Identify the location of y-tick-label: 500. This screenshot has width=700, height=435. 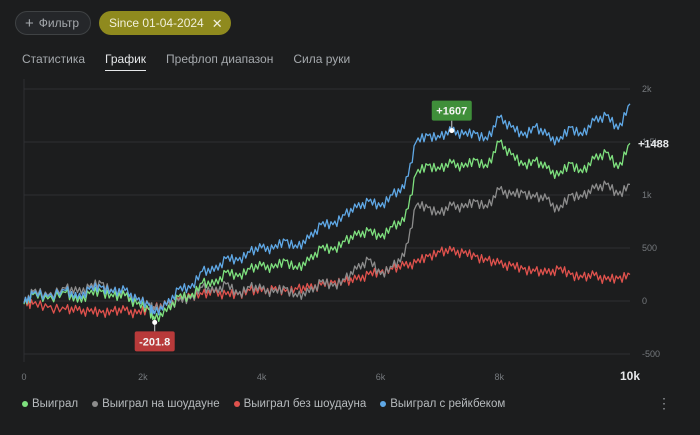
(649, 248).